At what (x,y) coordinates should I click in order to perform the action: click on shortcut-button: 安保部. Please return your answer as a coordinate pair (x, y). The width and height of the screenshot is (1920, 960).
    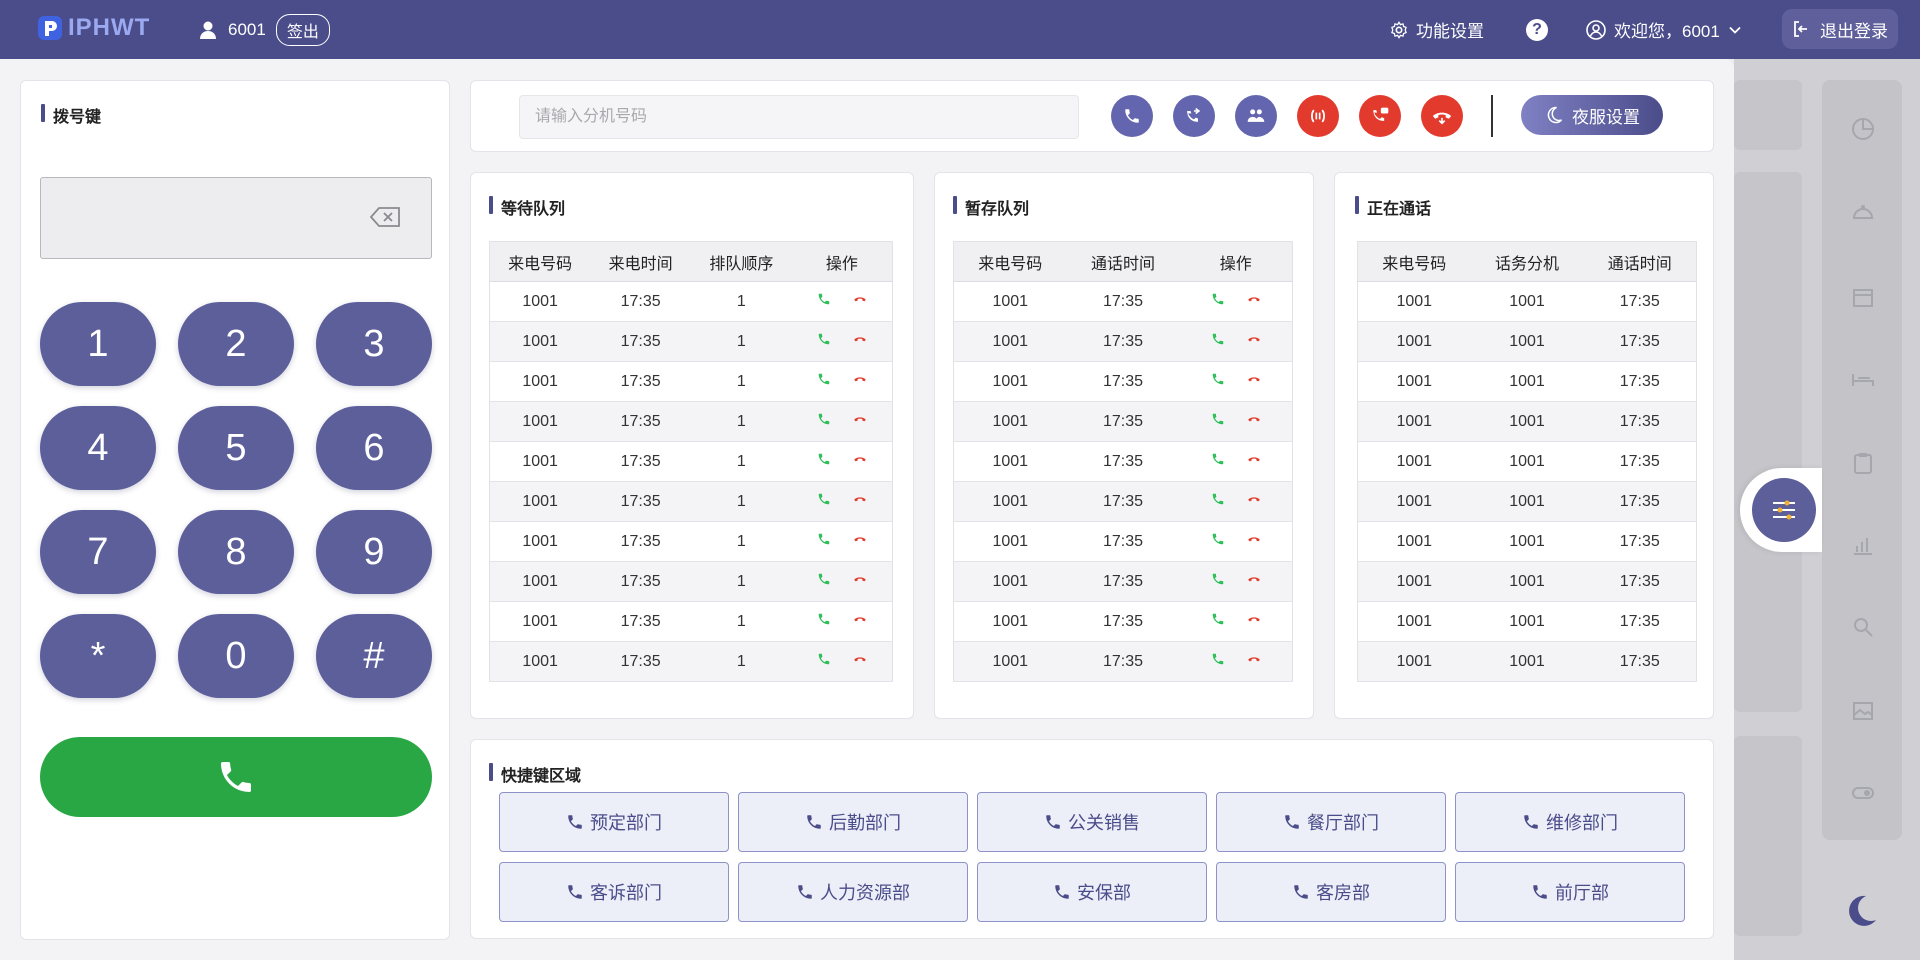
    Looking at the image, I should click on (1092, 892).